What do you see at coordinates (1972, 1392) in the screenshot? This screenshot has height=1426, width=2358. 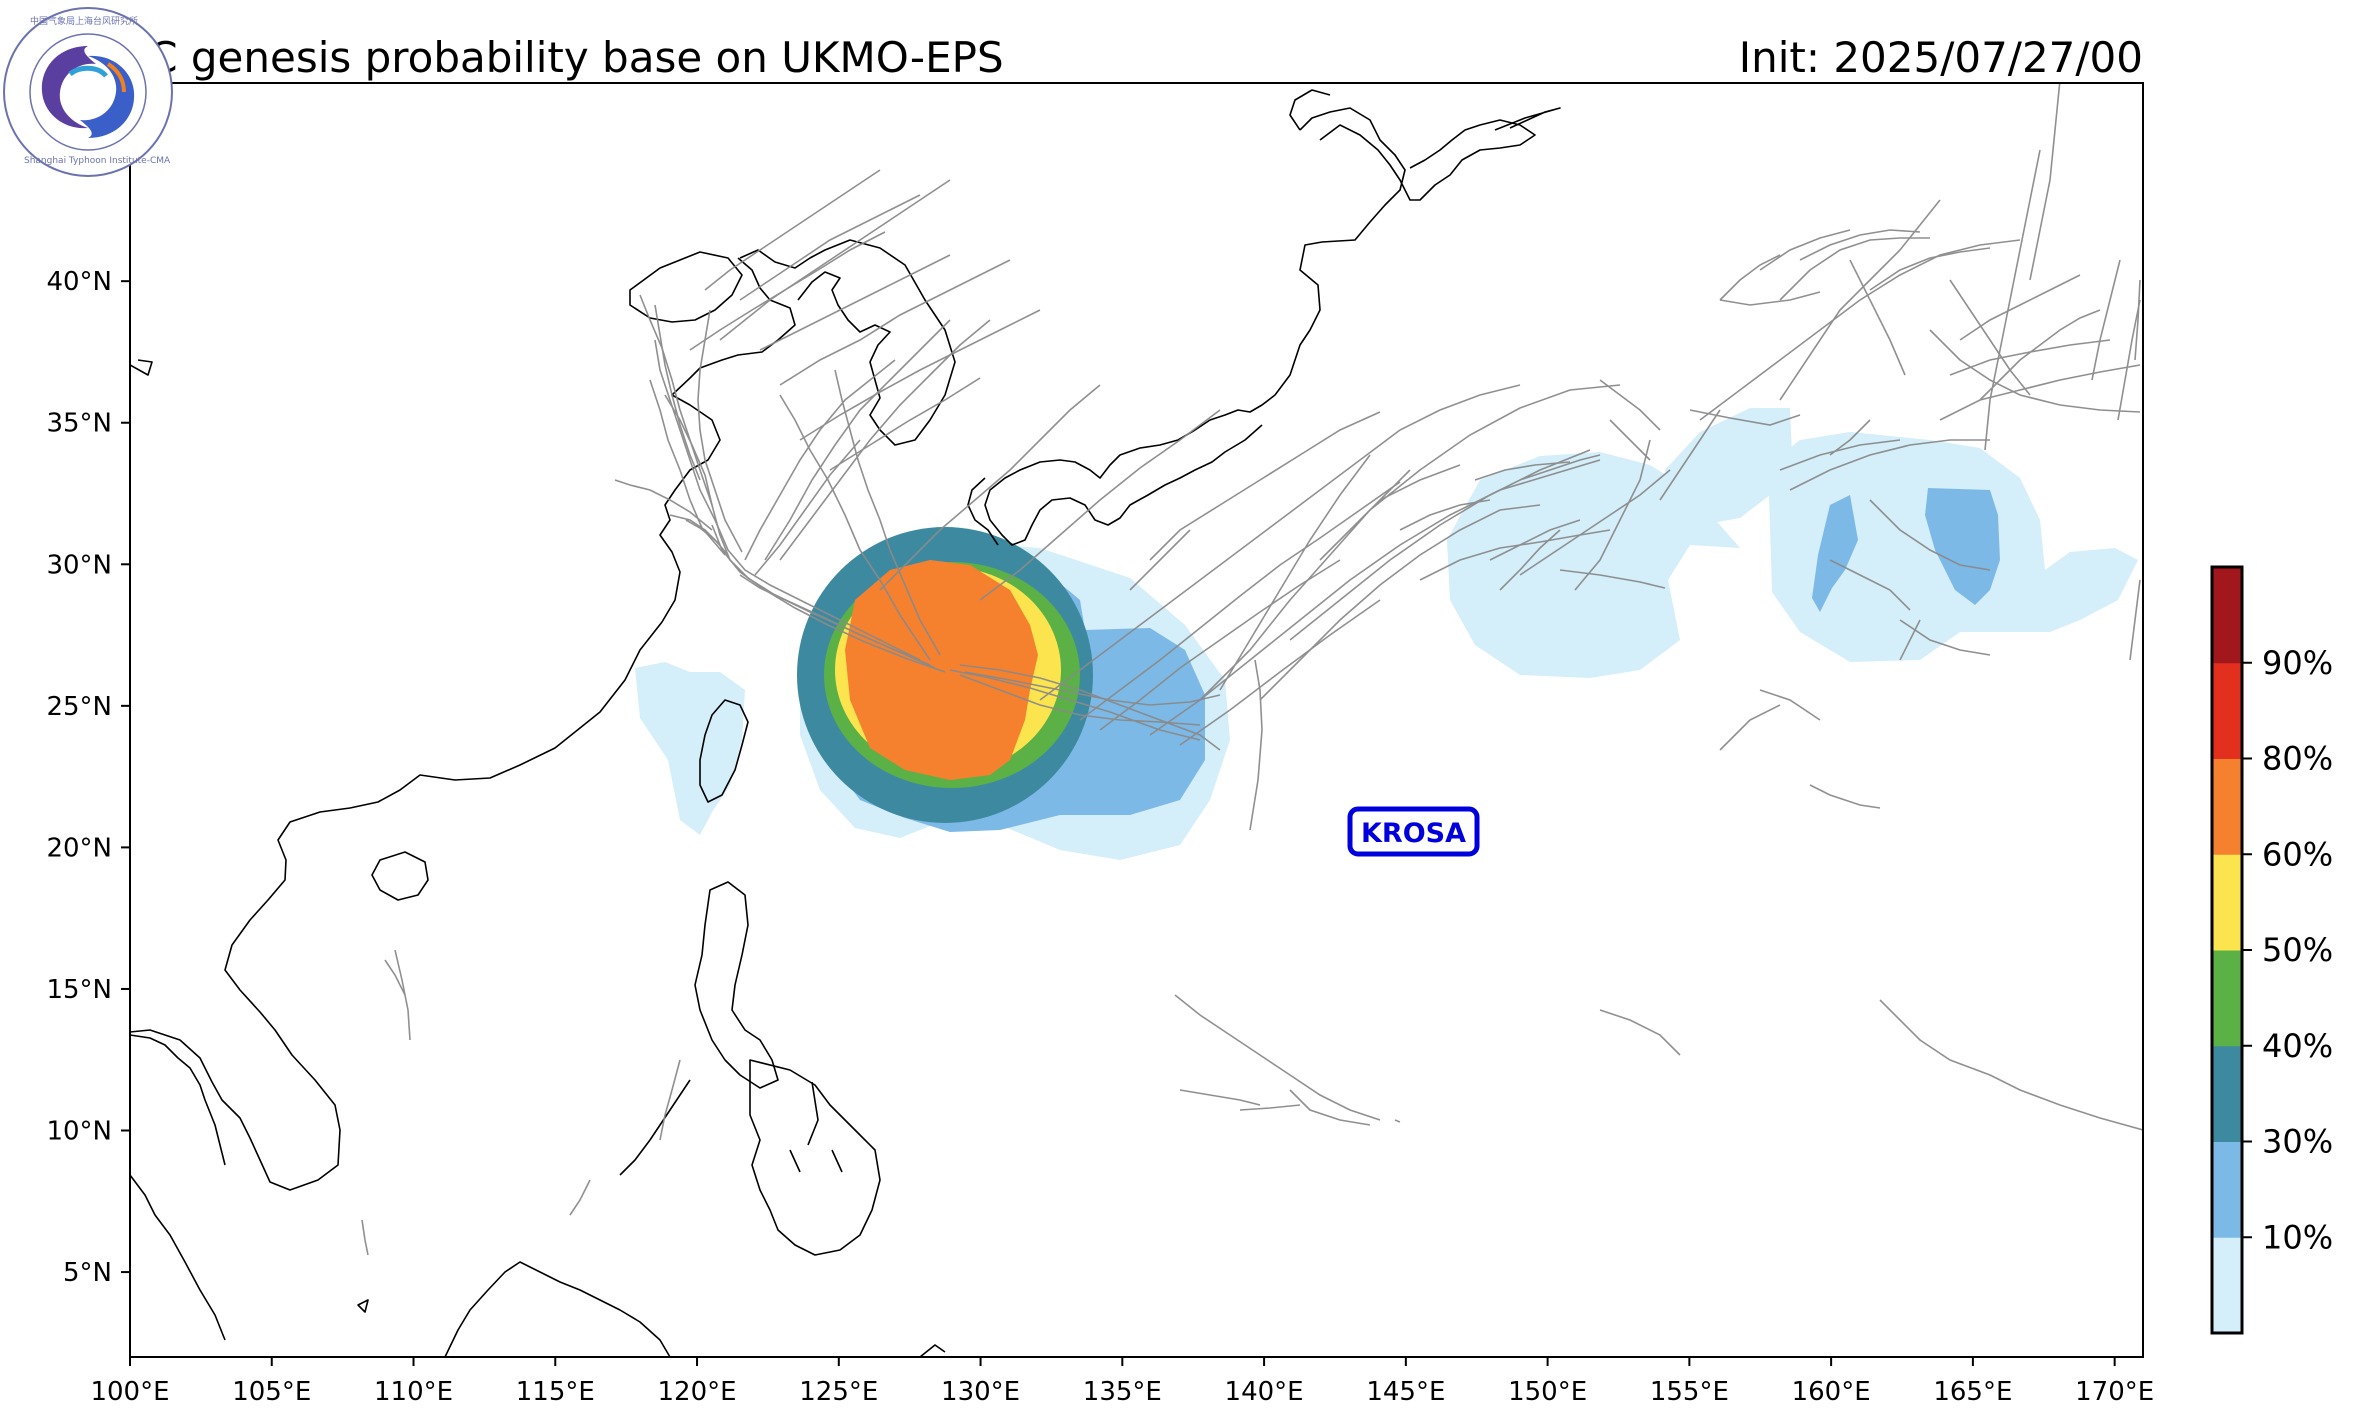 I see `lon-tick-label: 165°E` at bounding box center [1972, 1392].